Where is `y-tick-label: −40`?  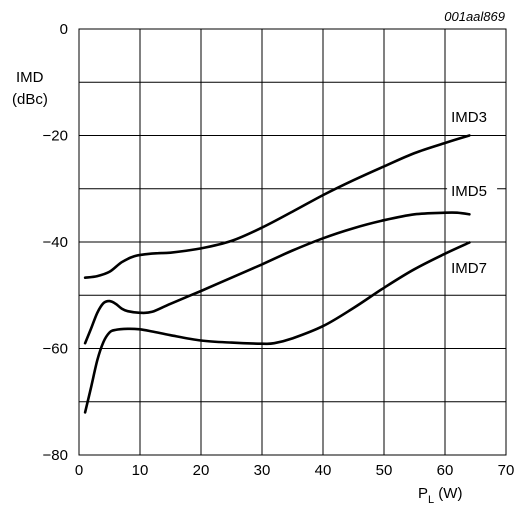 y-tick-label: −40 is located at coordinates (55, 242).